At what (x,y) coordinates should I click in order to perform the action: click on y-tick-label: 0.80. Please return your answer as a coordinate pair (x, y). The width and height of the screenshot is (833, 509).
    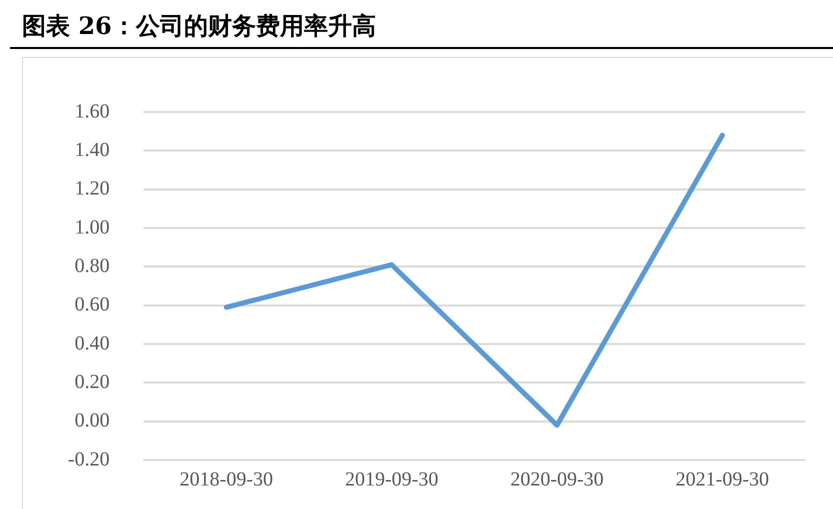
    Looking at the image, I should click on (92, 265).